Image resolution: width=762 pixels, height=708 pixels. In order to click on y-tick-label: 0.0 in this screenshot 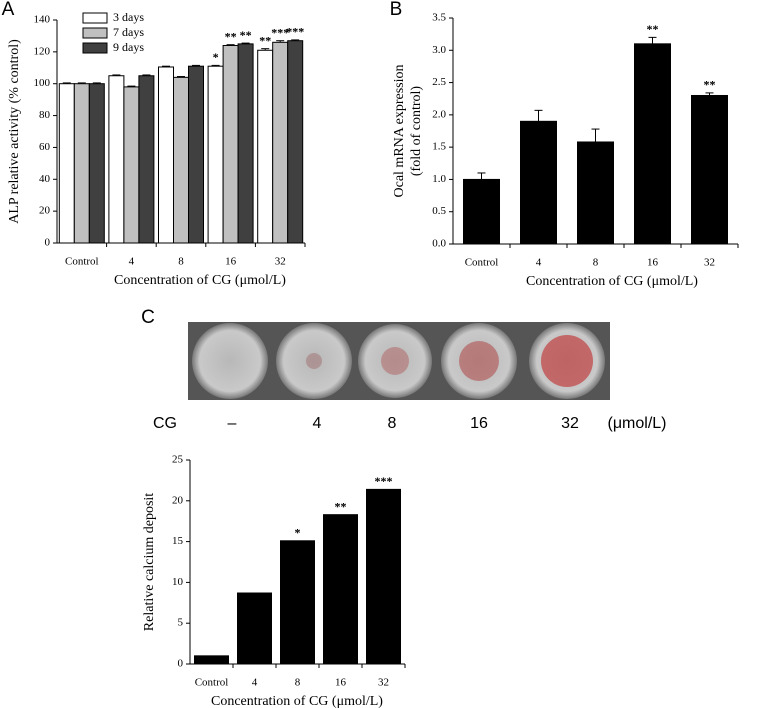, I will do `click(439, 244)`.